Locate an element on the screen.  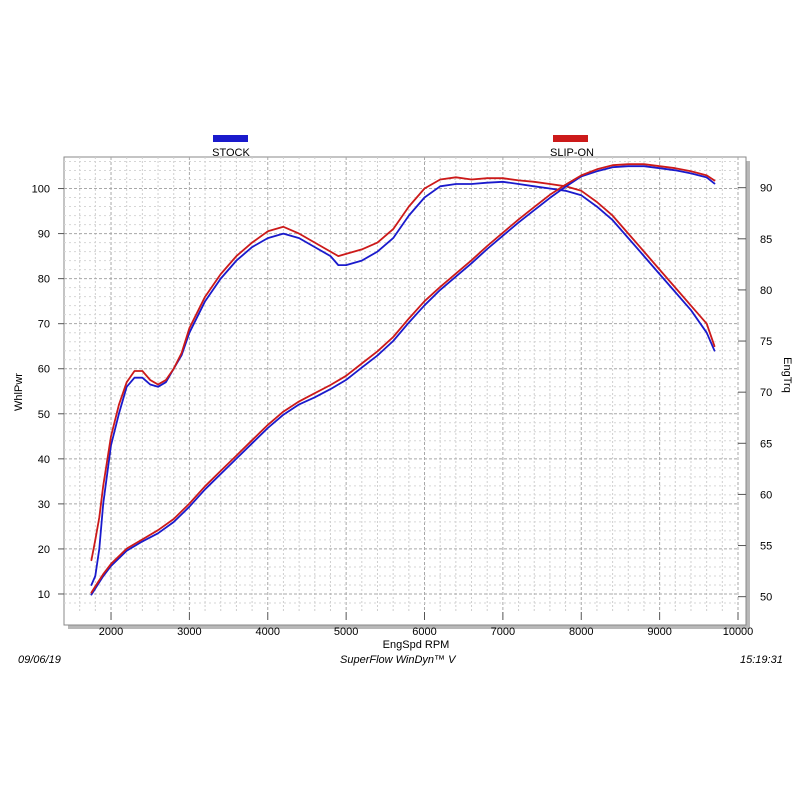
footer-software: SuperFlow WinDyn™ V is located at coordinates (398, 660).